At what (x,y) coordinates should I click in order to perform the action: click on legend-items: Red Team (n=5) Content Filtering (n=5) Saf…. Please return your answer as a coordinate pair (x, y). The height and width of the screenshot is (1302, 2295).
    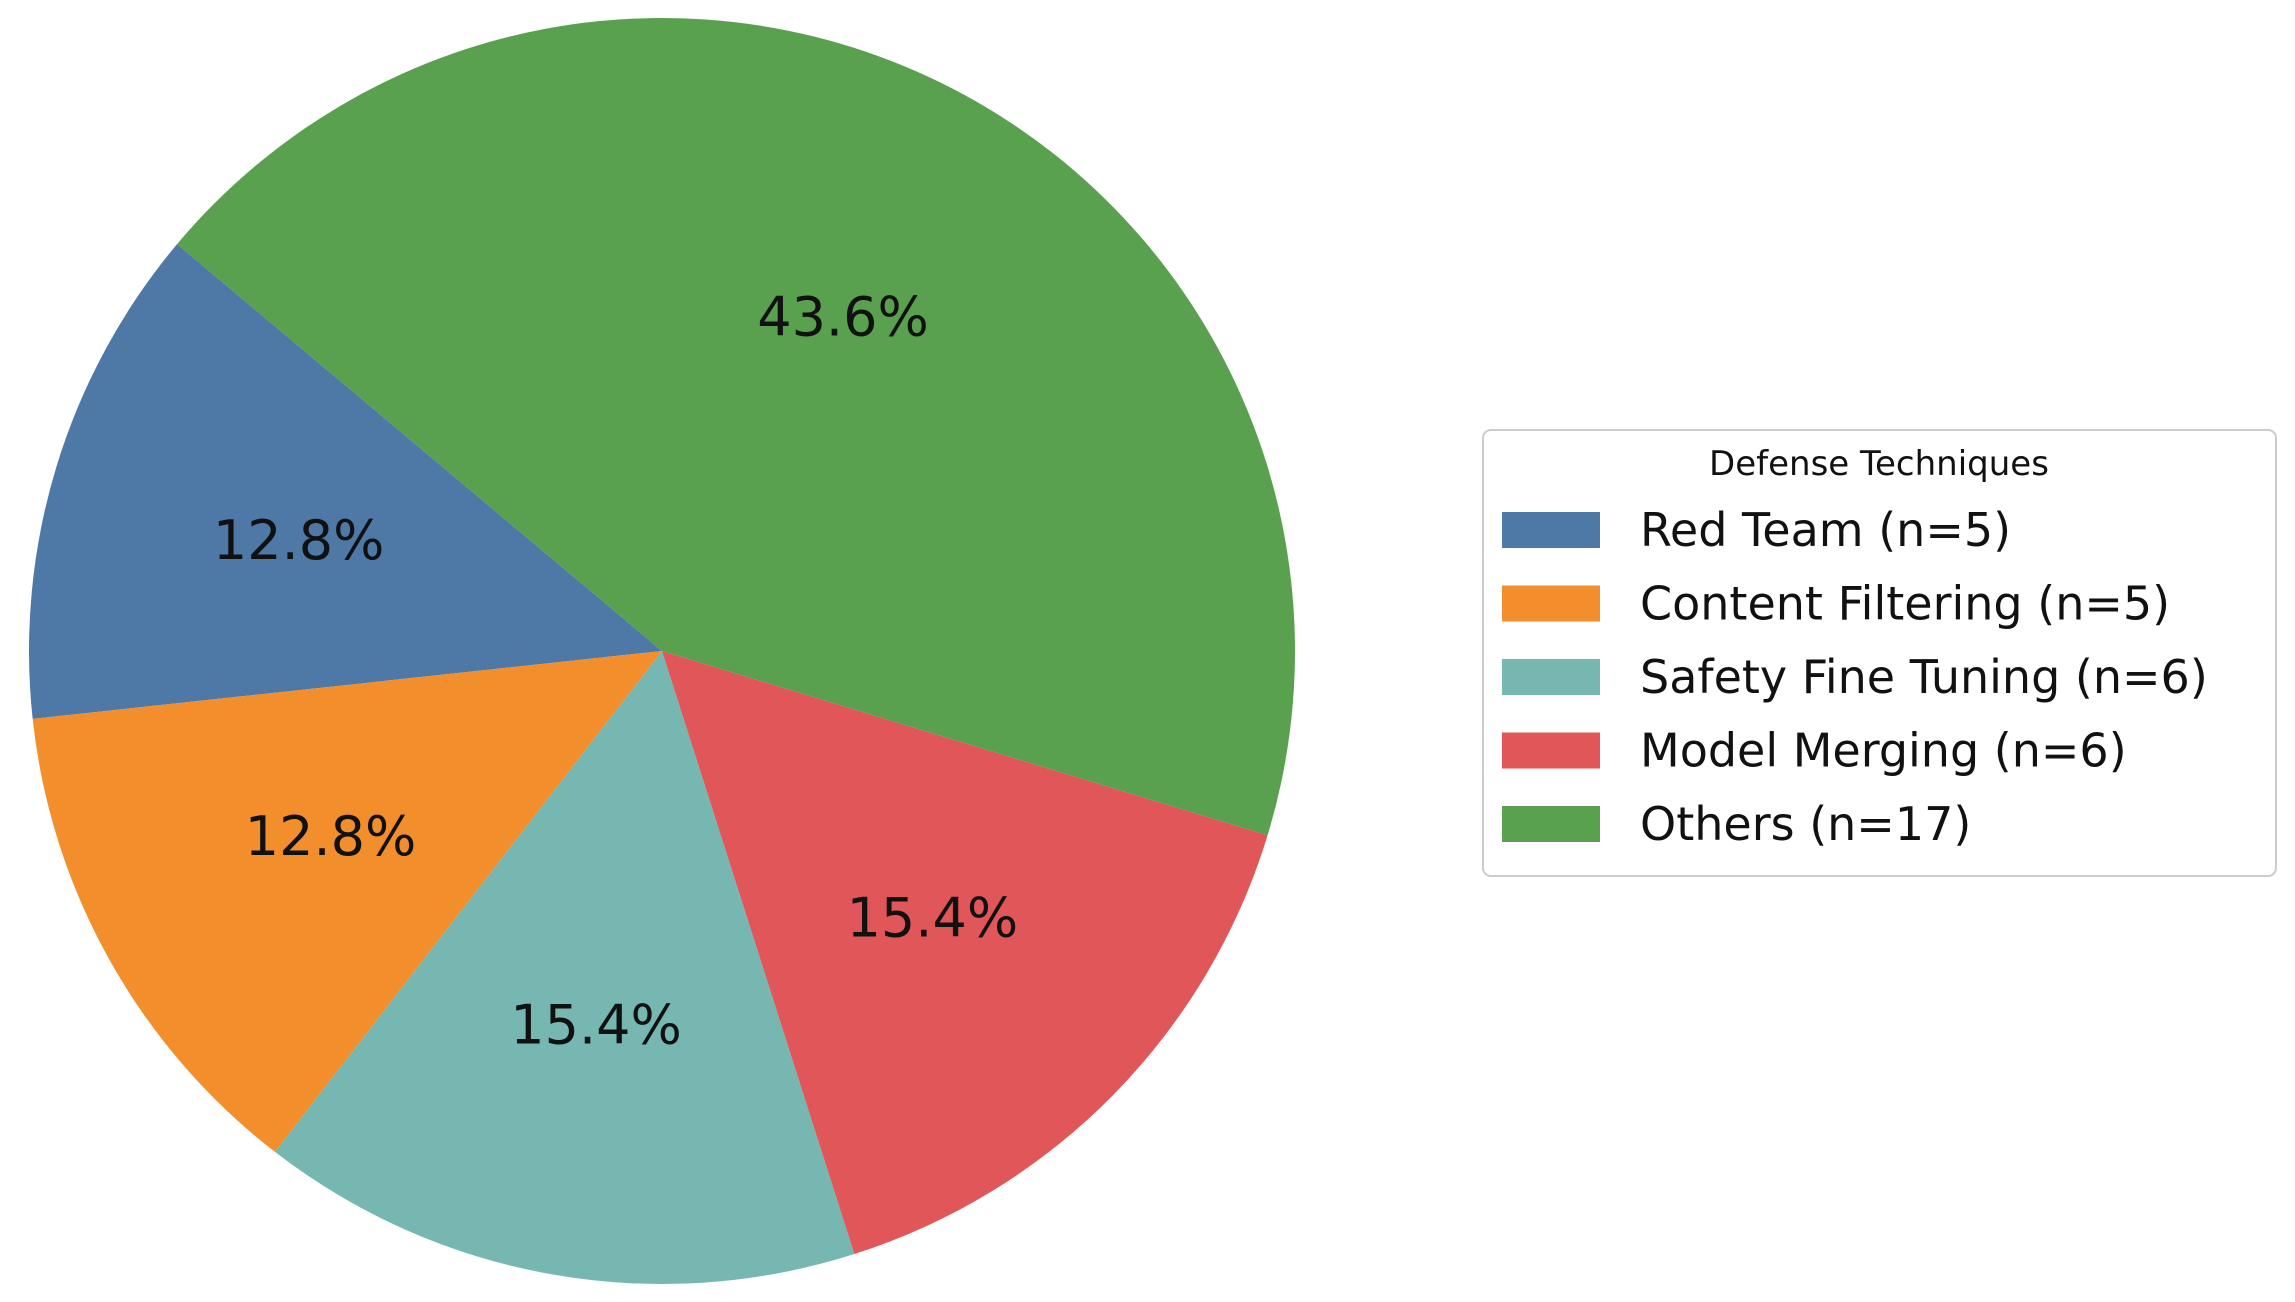
    Looking at the image, I should click on (1855, 677).